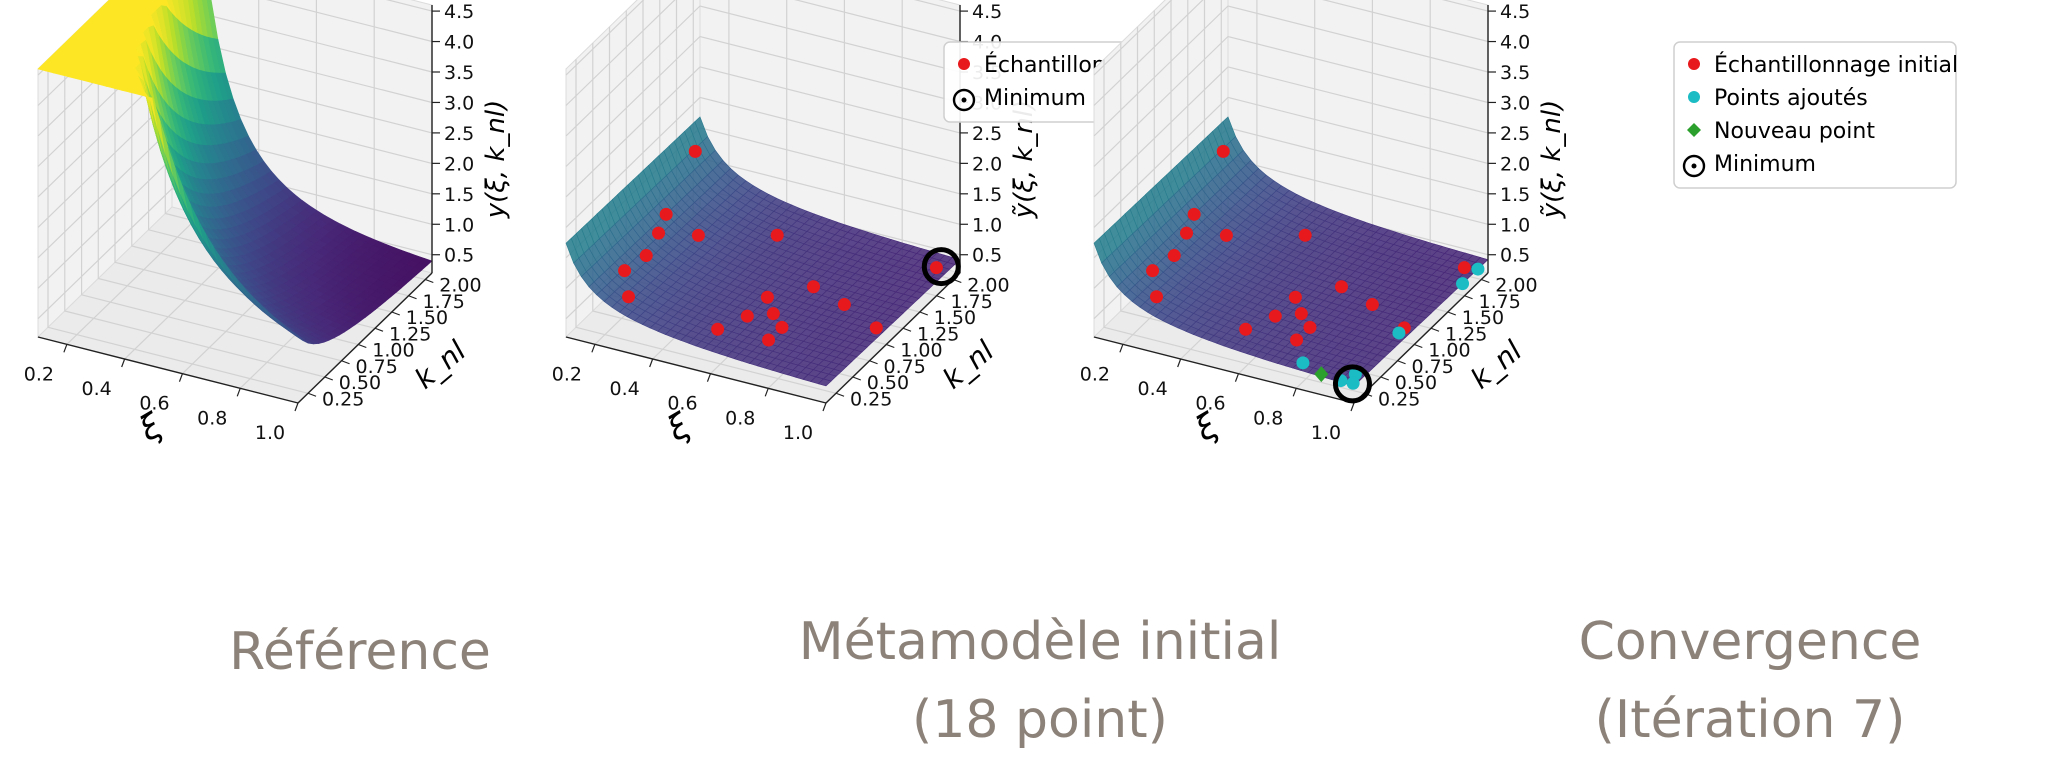 This screenshot has height=759, width=2054. What do you see at coordinates (964, 100) in the screenshot?
I see `legend-minimum-dot` at bounding box center [964, 100].